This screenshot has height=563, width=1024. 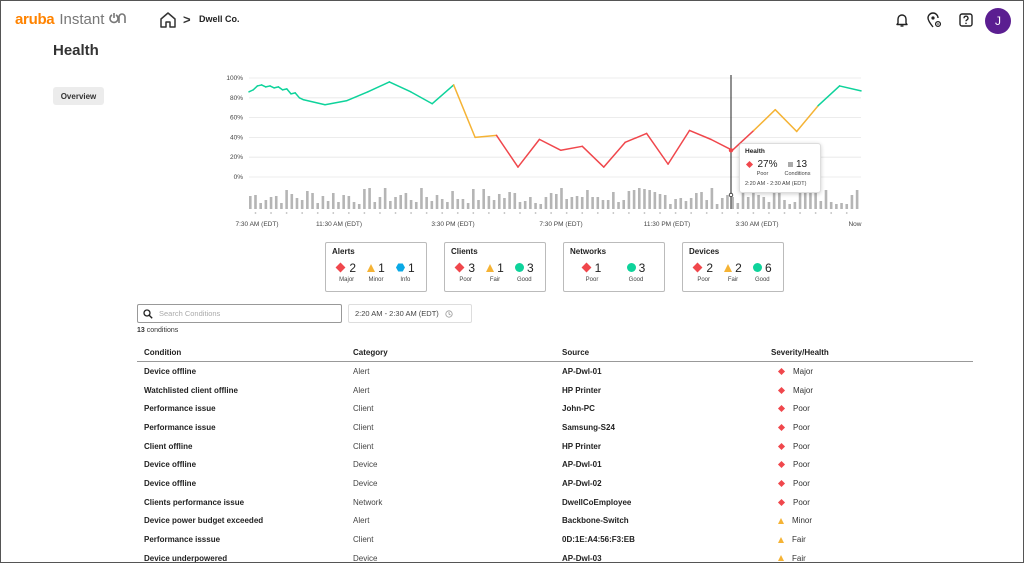 What do you see at coordinates (346, 272) in the screenshot?
I see `summary-item: 2 Major` at bounding box center [346, 272].